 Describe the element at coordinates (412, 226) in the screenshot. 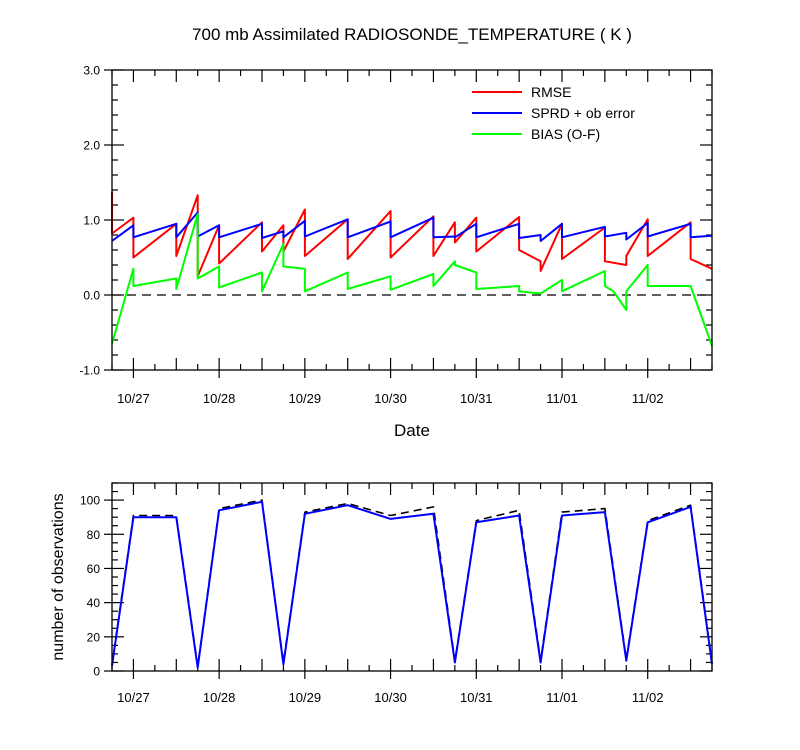

I see `series-line-sprd-ob-error` at that location.